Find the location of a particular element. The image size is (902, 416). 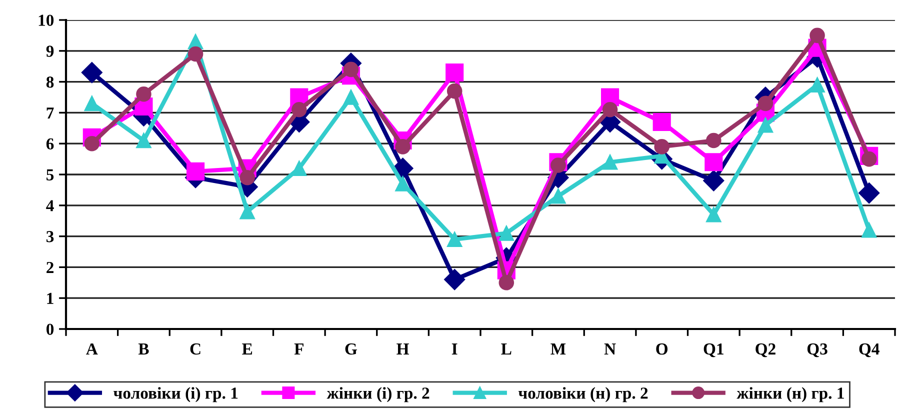

y-tick-label: 5 is located at coordinates (50, 174).